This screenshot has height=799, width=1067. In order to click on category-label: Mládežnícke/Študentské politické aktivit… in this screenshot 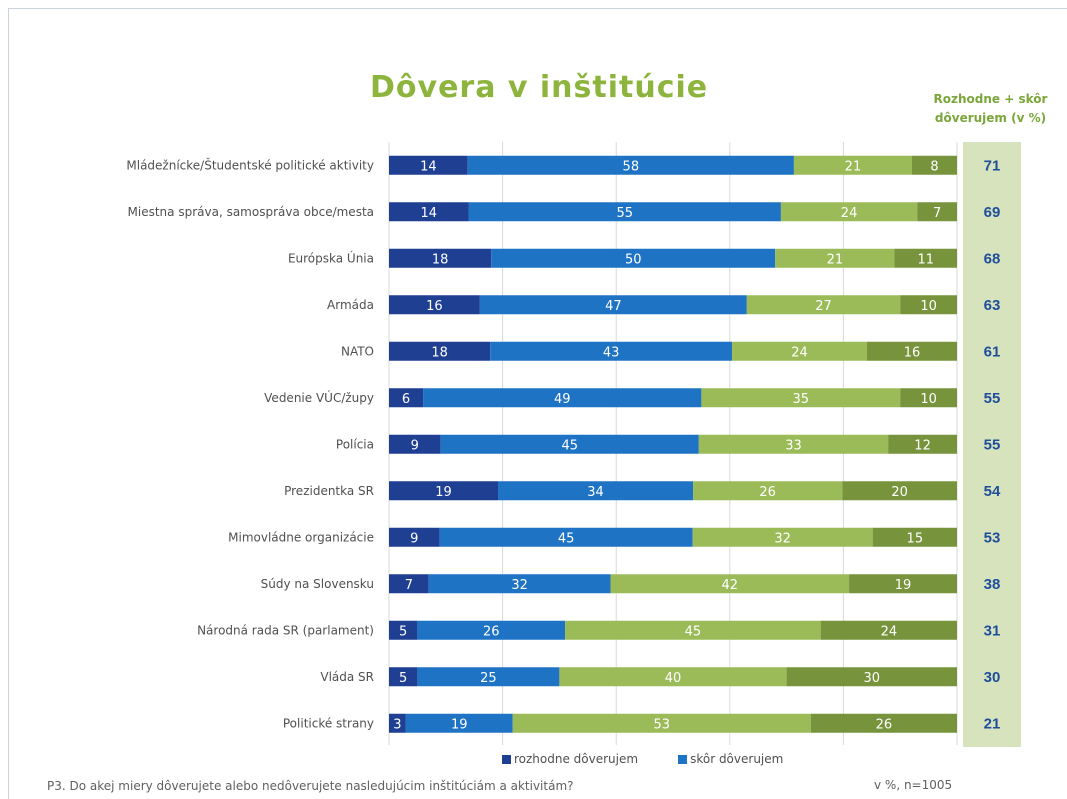, I will do `click(250, 164)`.